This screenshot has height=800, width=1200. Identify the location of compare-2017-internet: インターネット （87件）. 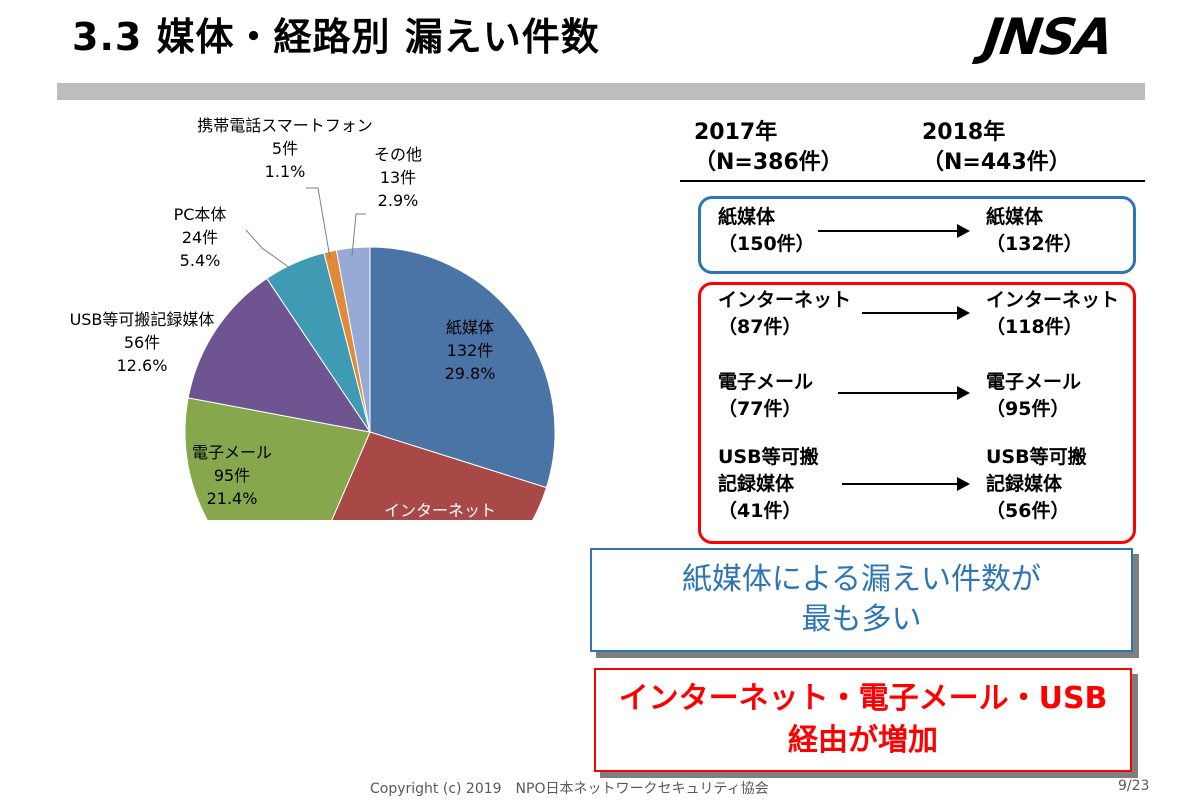
(785, 313).